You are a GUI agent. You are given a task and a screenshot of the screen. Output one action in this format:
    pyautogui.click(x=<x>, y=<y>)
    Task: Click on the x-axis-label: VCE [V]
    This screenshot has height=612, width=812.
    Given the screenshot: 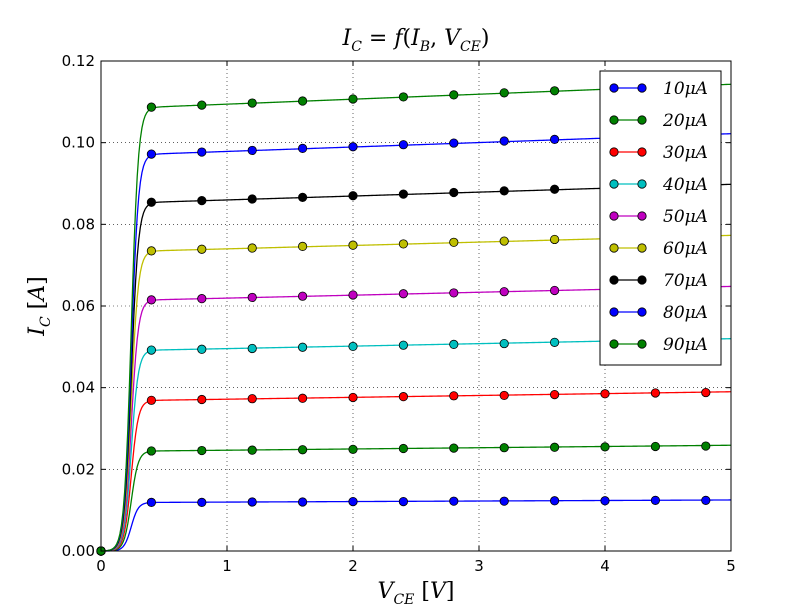 What is the action you would take?
    pyautogui.click(x=416, y=593)
    